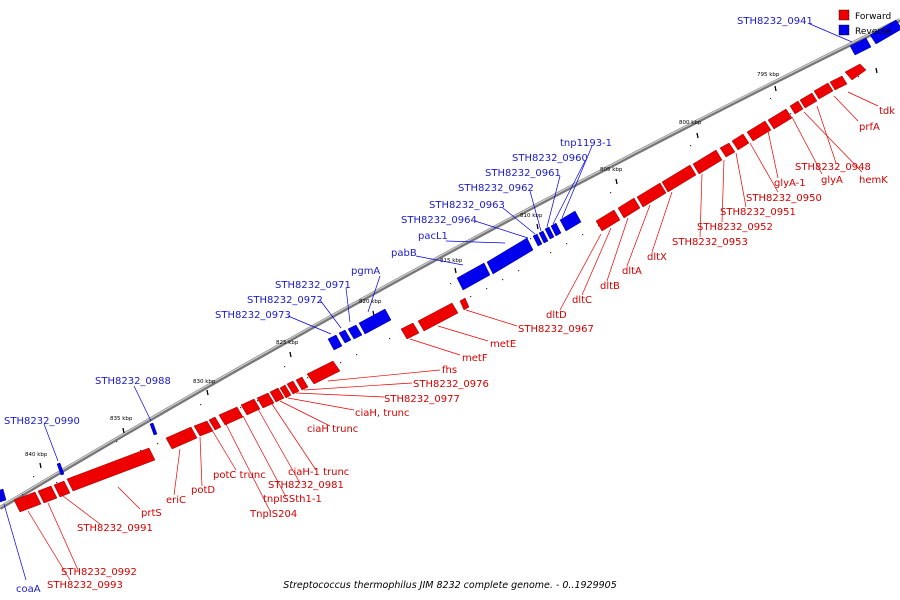 The height and width of the screenshot is (600, 900). What do you see at coordinates (293, 387) in the screenshot?
I see `gene-0977-arrow` at bounding box center [293, 387].